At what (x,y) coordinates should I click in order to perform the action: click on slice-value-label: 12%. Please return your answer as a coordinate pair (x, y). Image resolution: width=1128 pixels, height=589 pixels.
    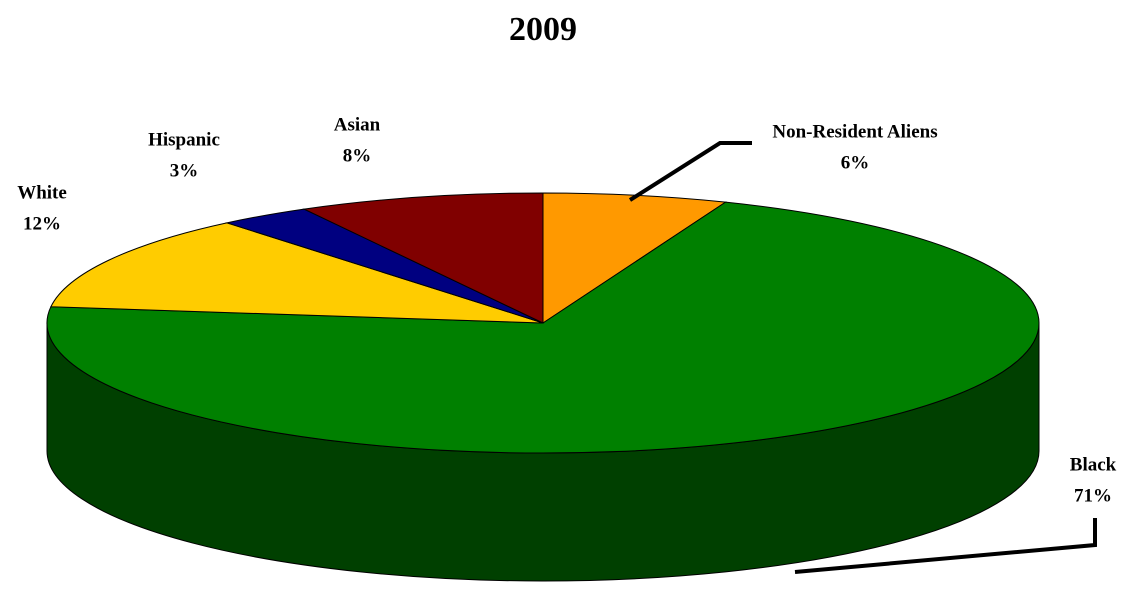
    Looking at the image, I should click on (42, 223).